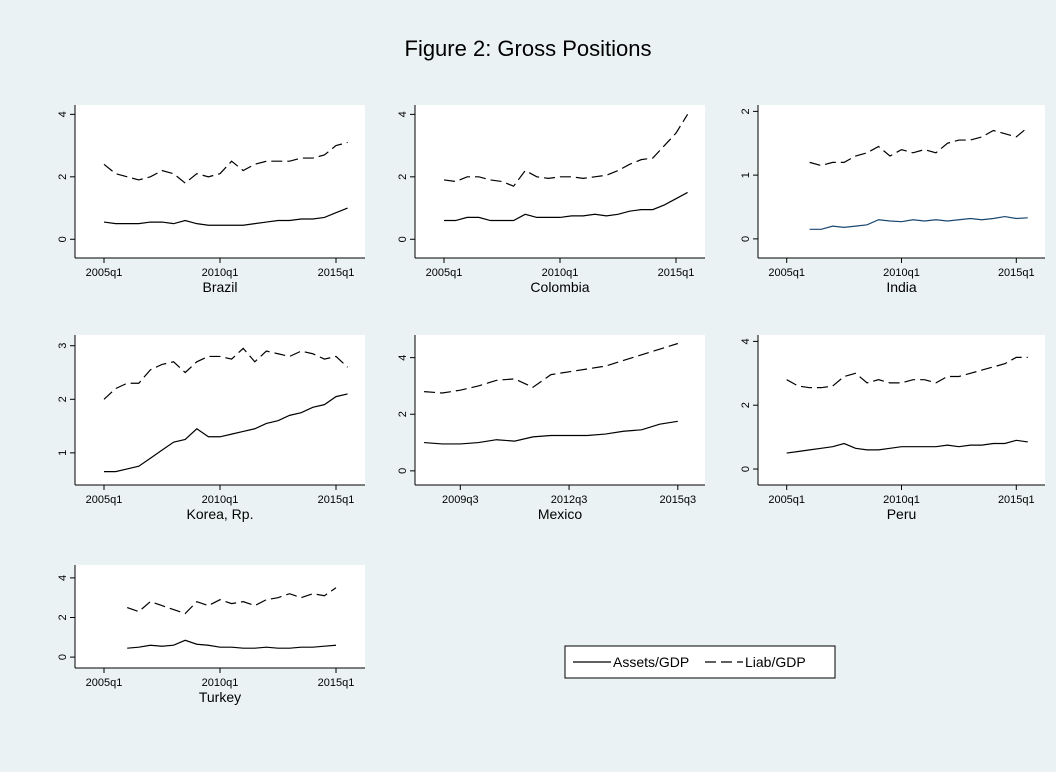  Describe the element at coordinates (219, 287) in the screenshot. I see `panel-title: Brazil` at that location.